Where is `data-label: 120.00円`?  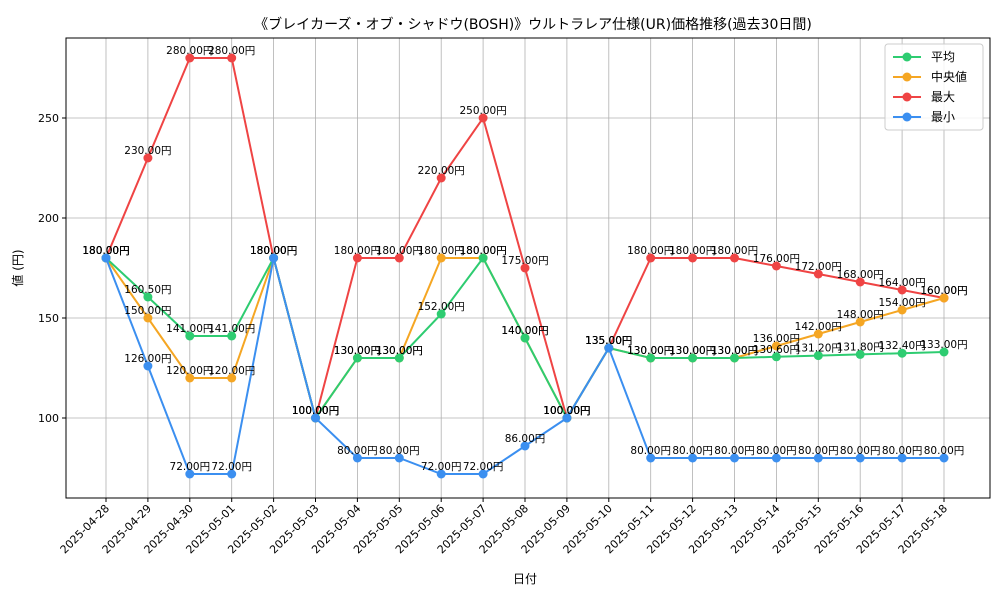 data-label: 120.00円 is located at coordinates (231, 371).